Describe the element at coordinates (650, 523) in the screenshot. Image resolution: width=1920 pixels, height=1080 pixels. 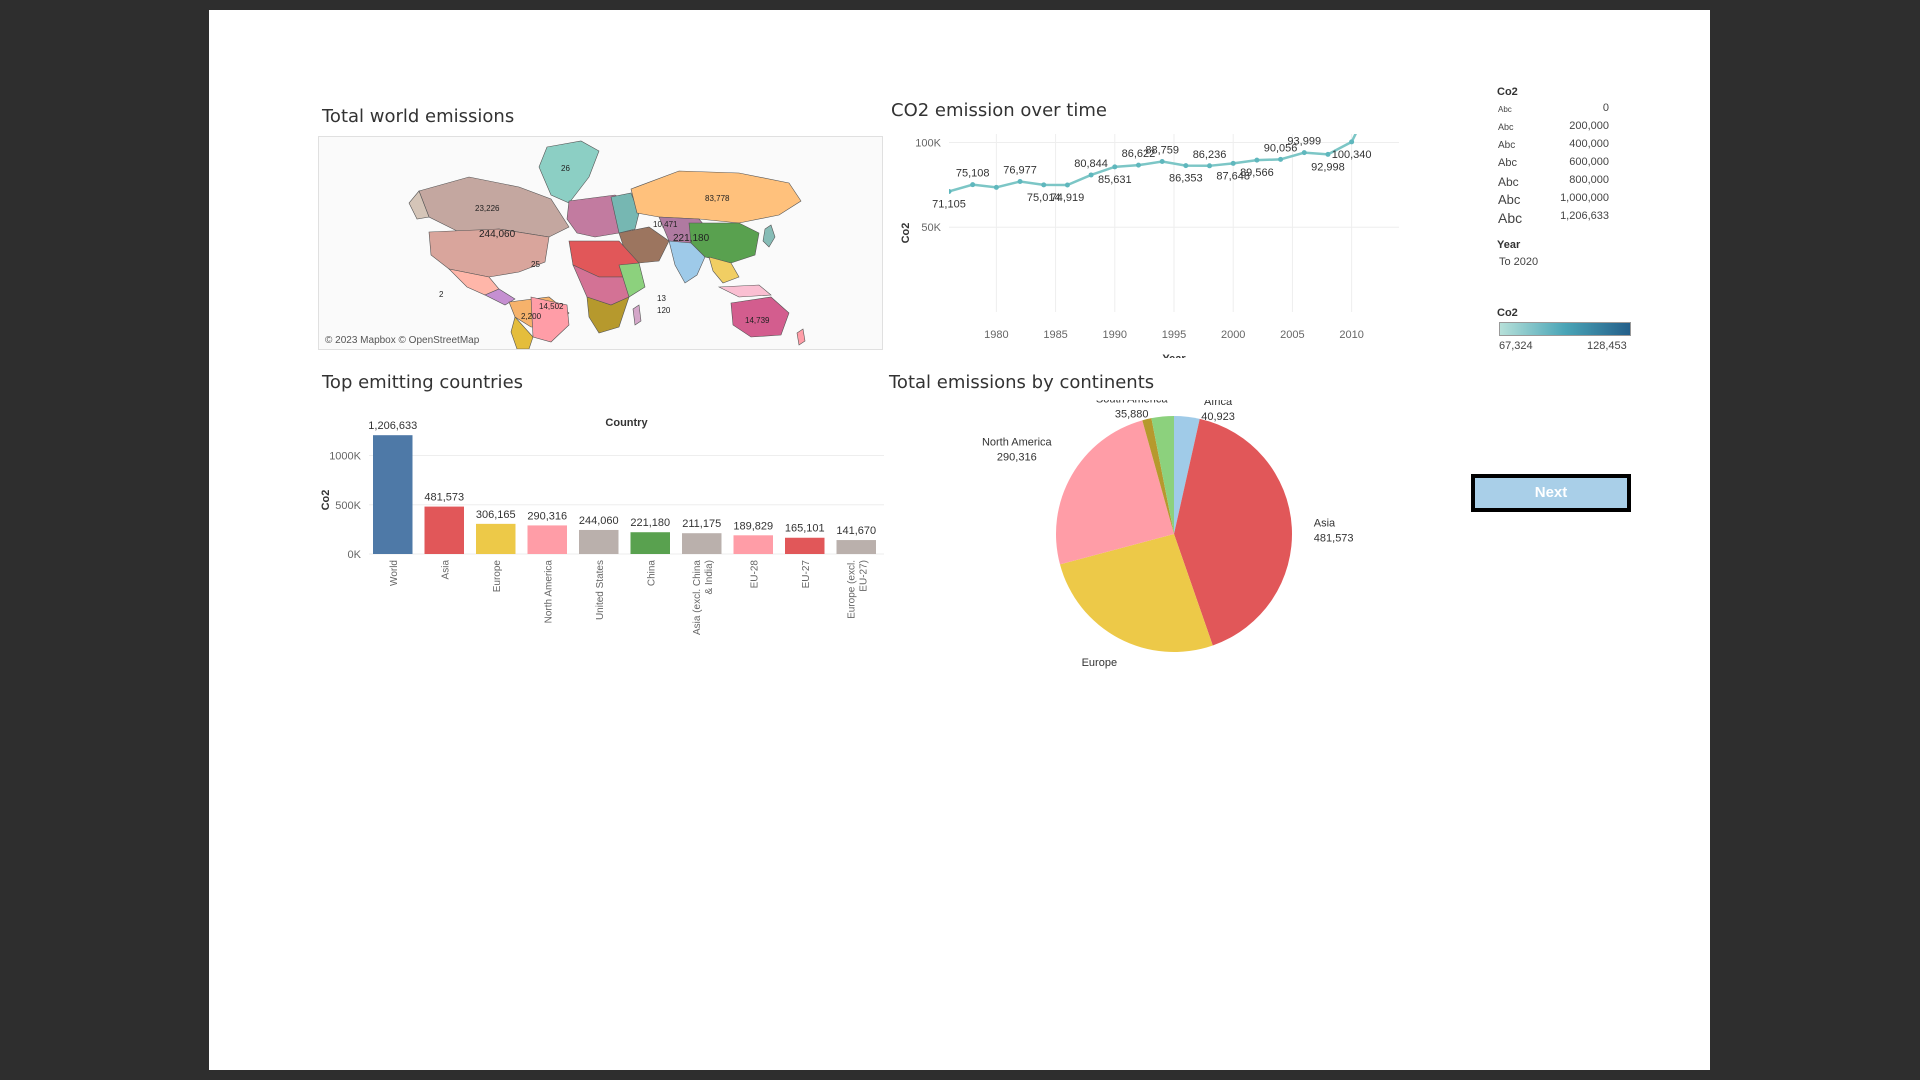
I see `bar-value-label: 221,180` at that location.